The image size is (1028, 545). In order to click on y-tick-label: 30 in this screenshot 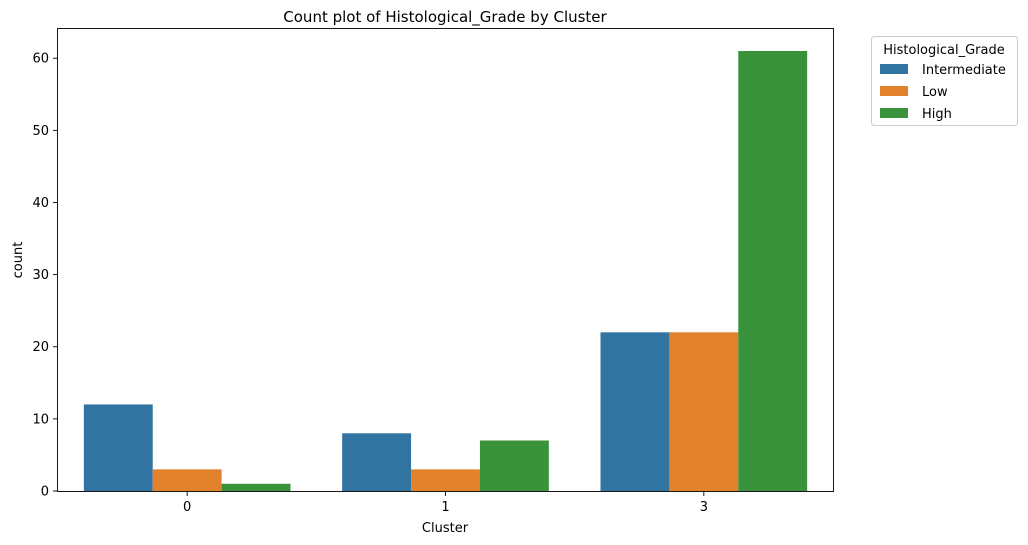, I will do `click(40, 275)`.